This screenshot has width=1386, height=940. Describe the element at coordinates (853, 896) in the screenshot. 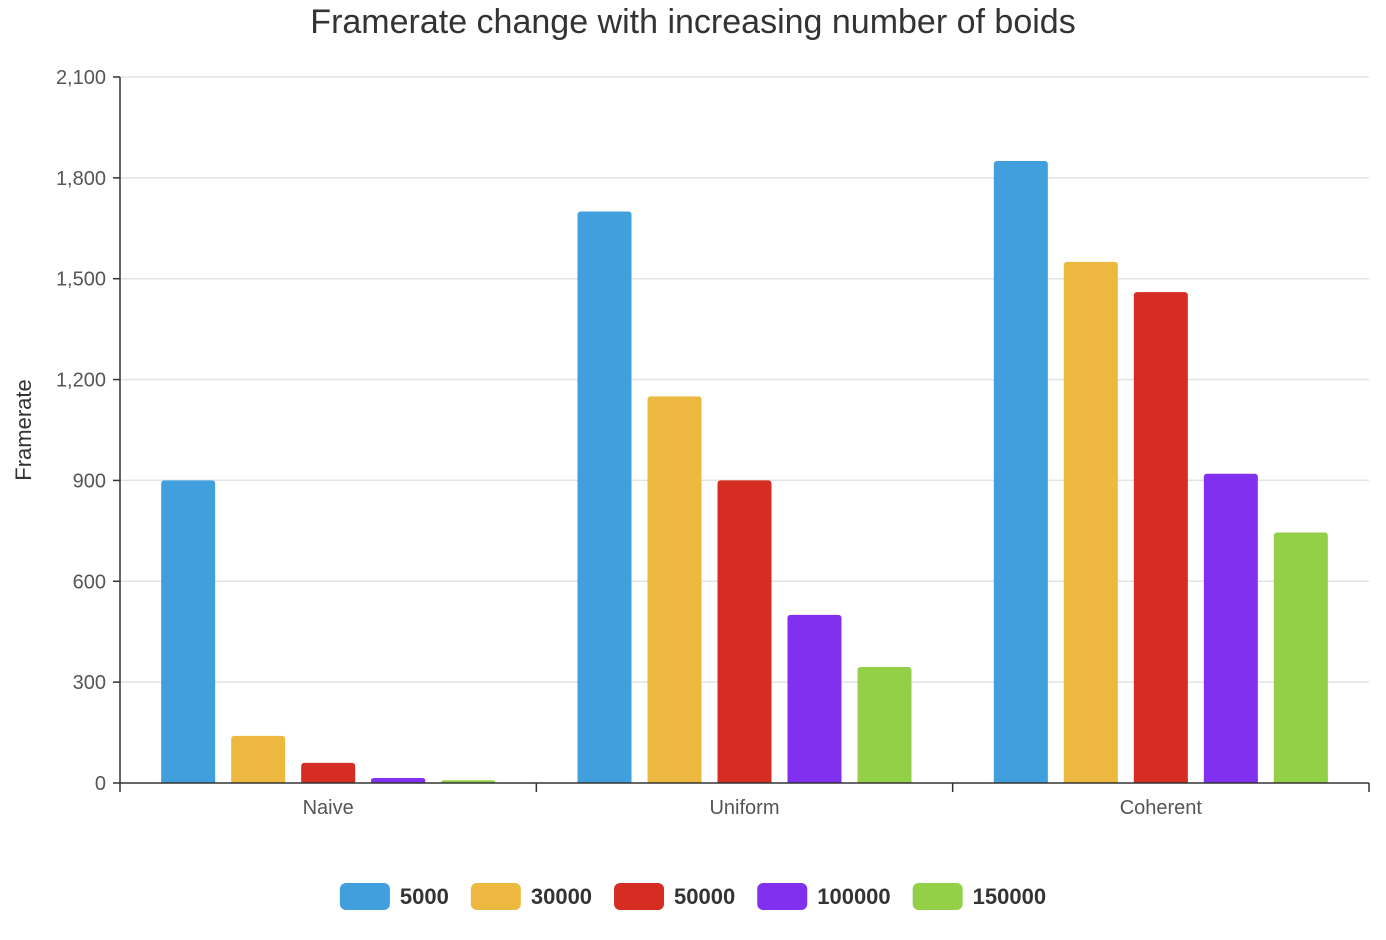

I see `legend-label-100000: 100000` at that location.